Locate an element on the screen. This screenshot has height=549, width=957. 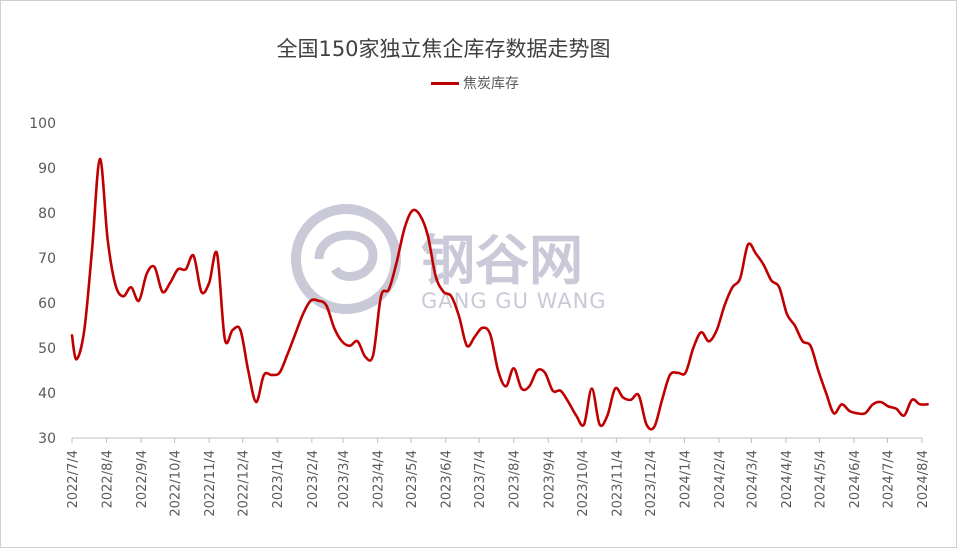
x-tick-label: 2023/8/4 is located at coordinates (515, 479).